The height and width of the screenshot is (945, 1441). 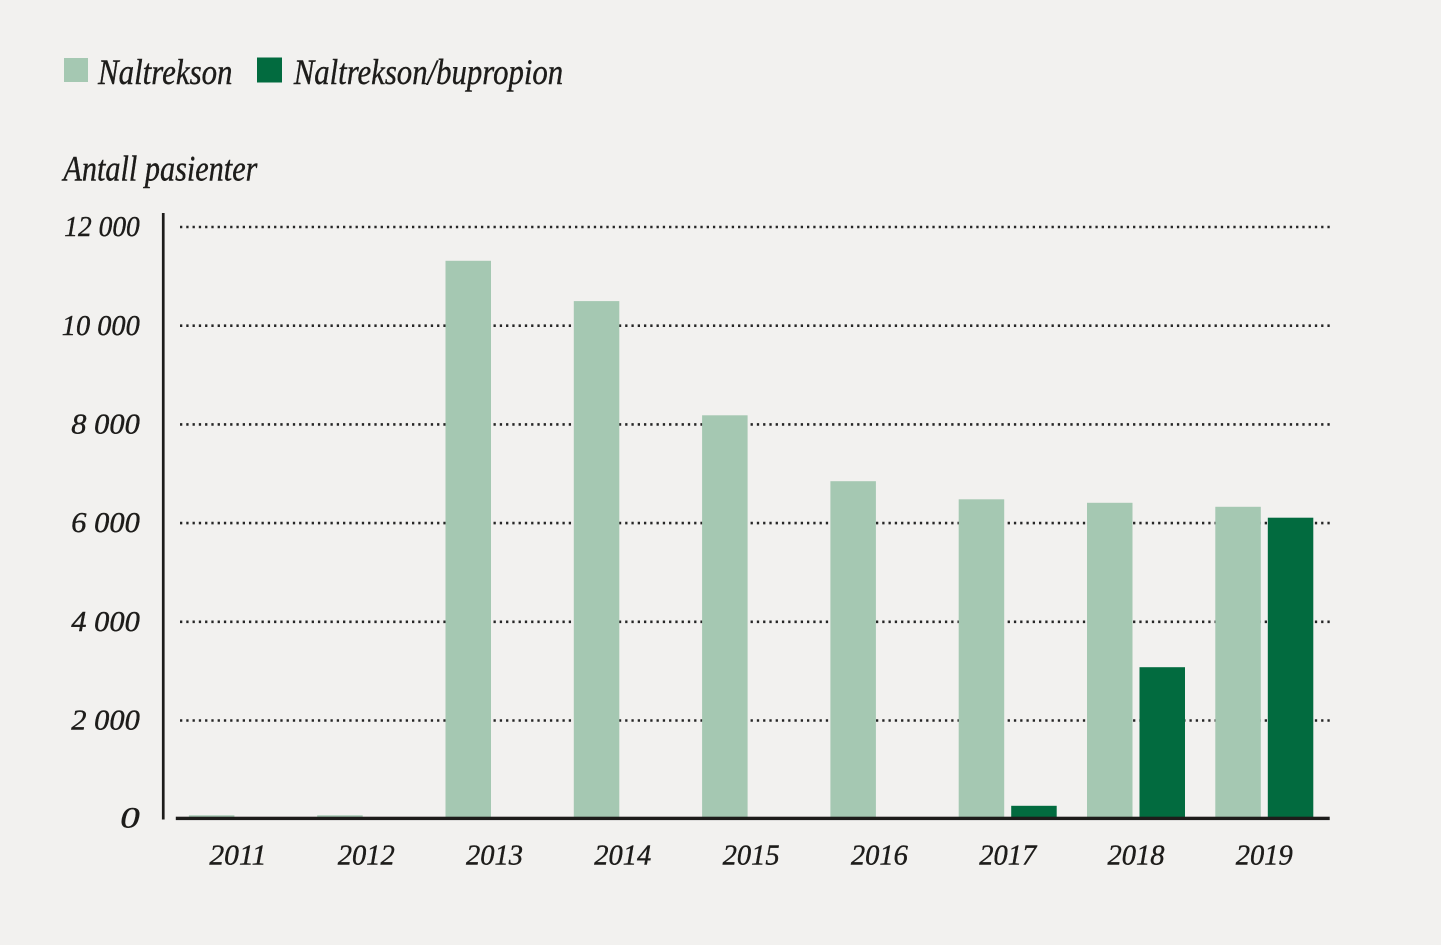 What do you see at coordinates (622, 856) in the screenshot?
I see `svg-text: 2014` at bounding box center [622, 856].